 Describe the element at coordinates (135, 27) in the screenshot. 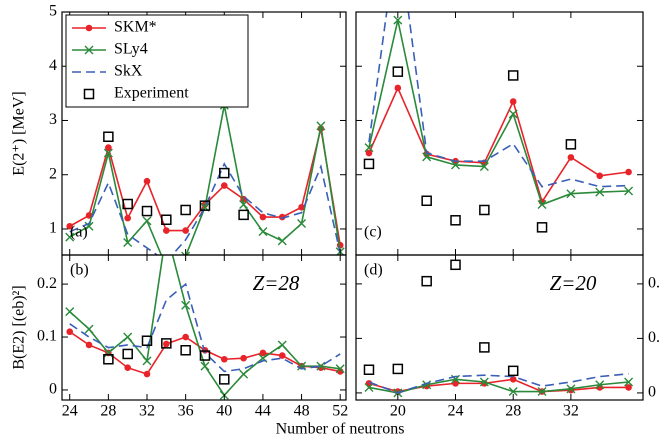

I see `legend-label: SKM*` at that location.